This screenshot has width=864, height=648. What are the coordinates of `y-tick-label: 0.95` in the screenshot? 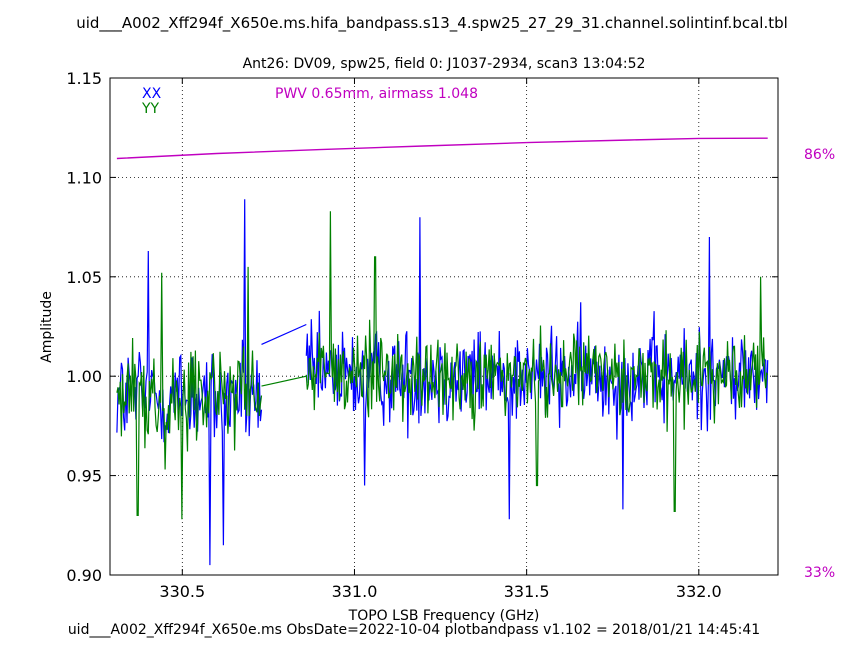 It's located at (84, 476).